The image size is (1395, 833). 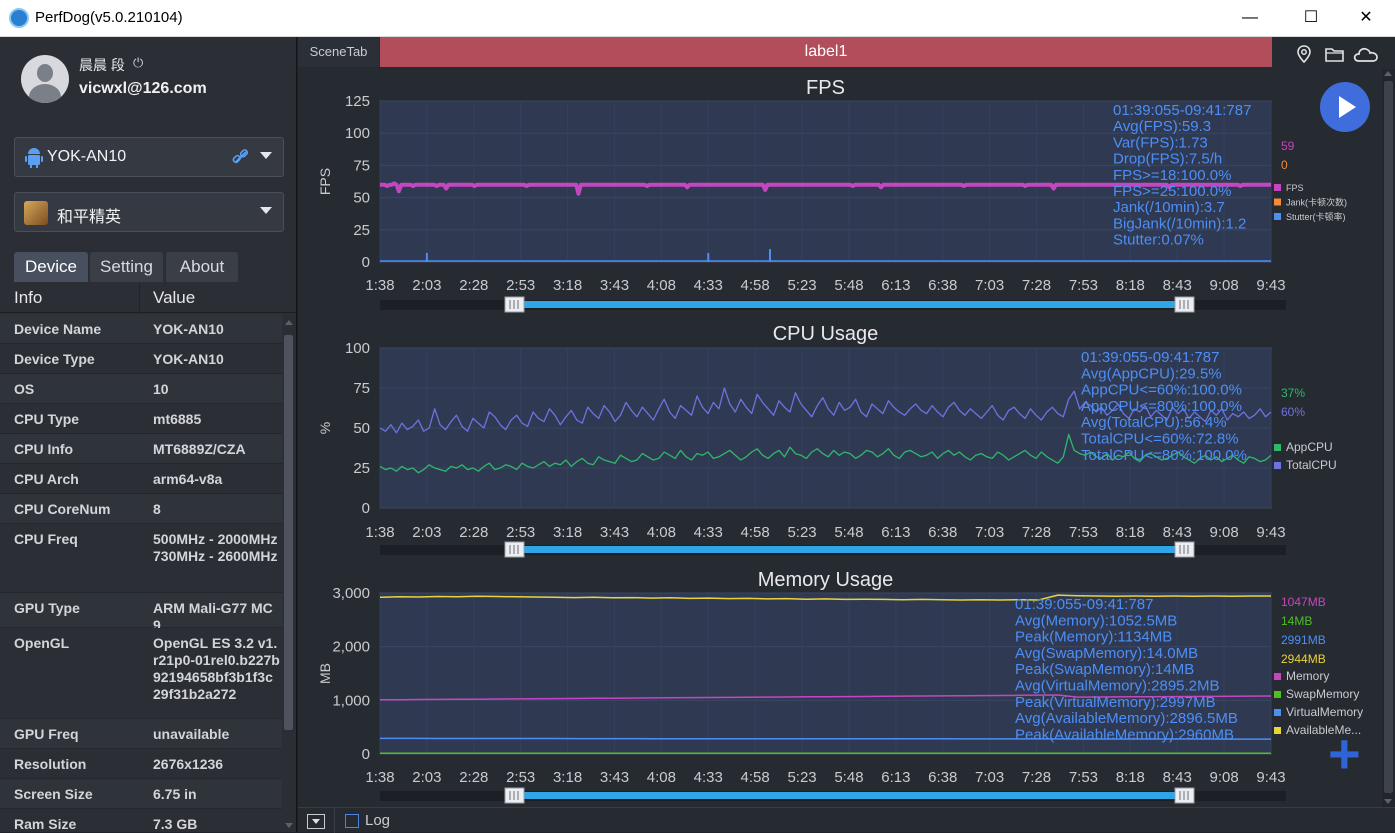 I want to click on legend-label: Memory, so click(x=1307, y=676).